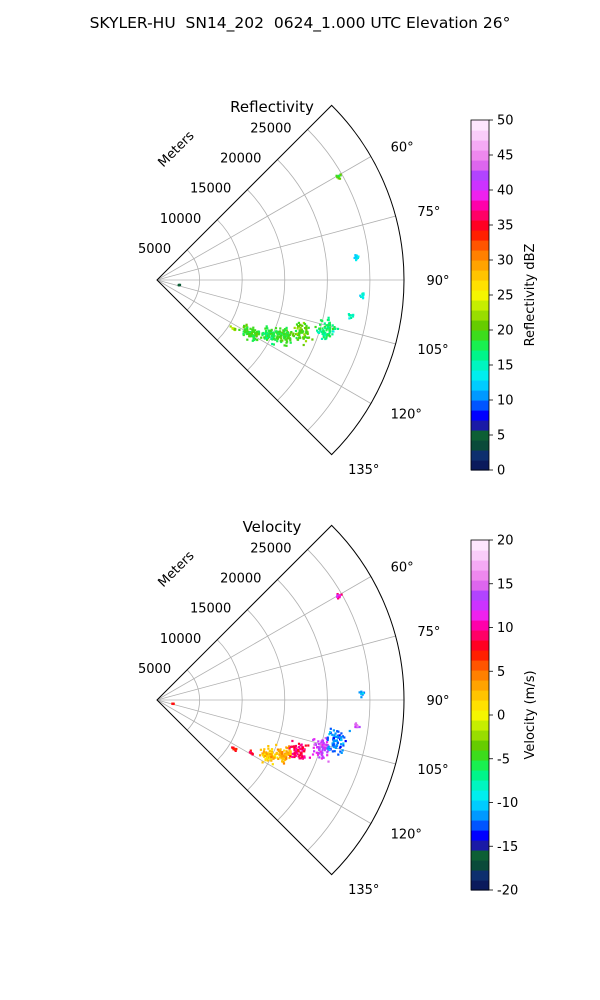  Describe the element at coordinates (177, 149) in the screenshot. I see `radial-axis-label: Meters` at that location.